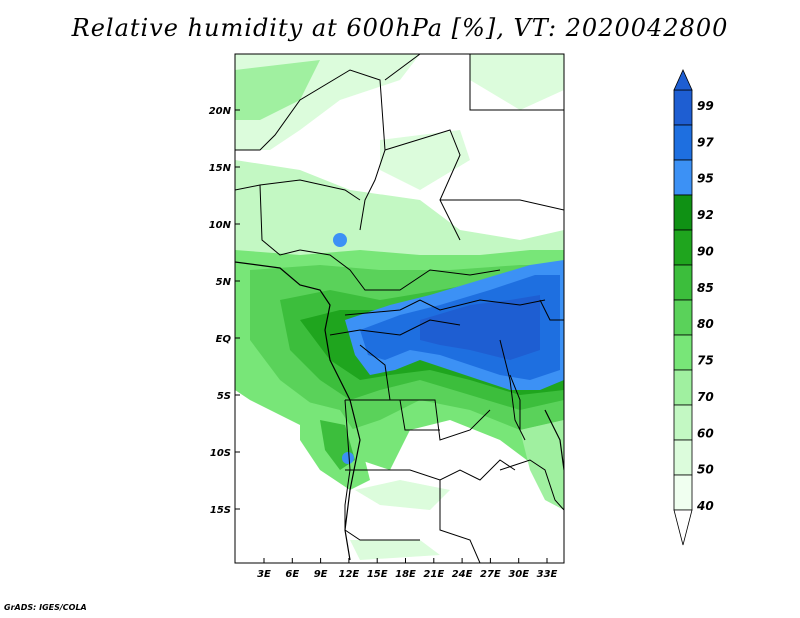  I want to click on lat-label: EQ, so click(224, 339).